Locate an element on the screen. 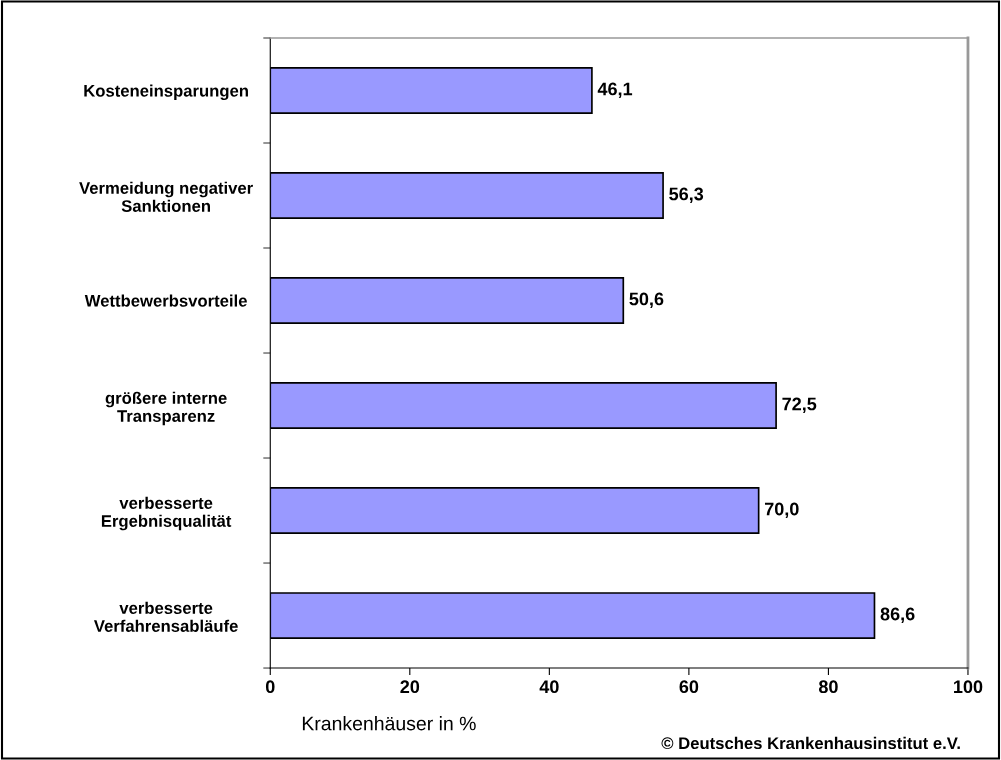  x-axis-title: Krankenhäuser in % is located at coordinates (389, 723).